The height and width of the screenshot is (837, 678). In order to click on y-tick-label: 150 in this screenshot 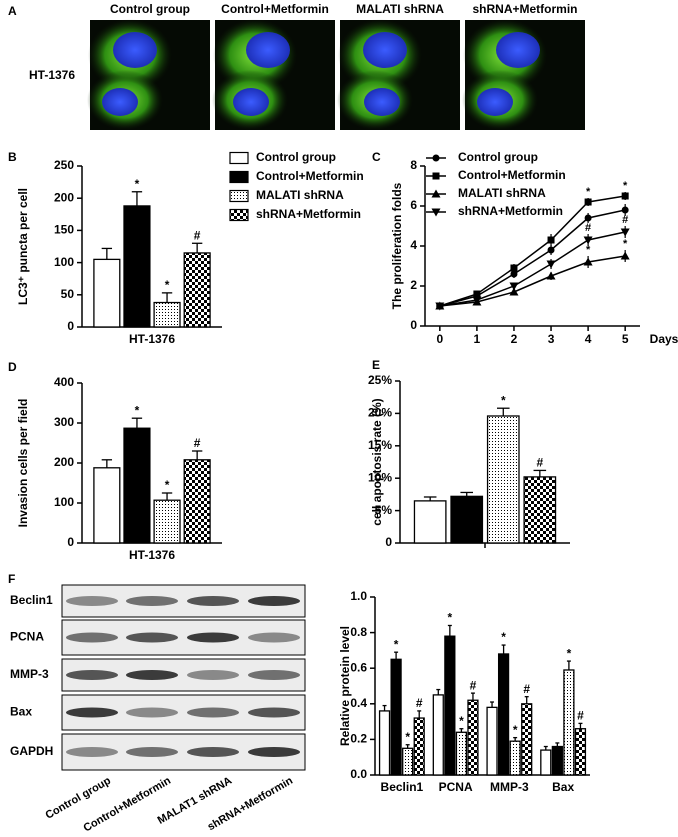, I will do `click(64, 230)`.